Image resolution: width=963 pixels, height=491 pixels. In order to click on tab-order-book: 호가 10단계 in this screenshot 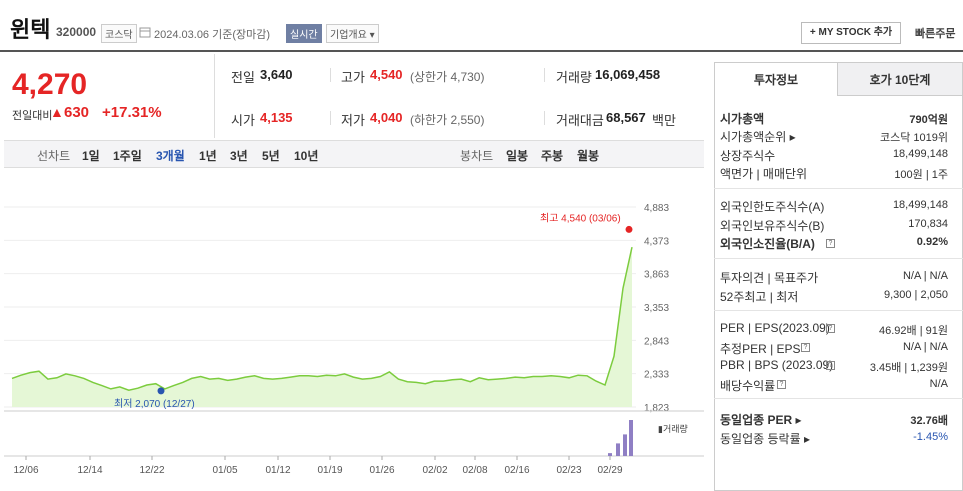, I will do `click(900, 79)`.